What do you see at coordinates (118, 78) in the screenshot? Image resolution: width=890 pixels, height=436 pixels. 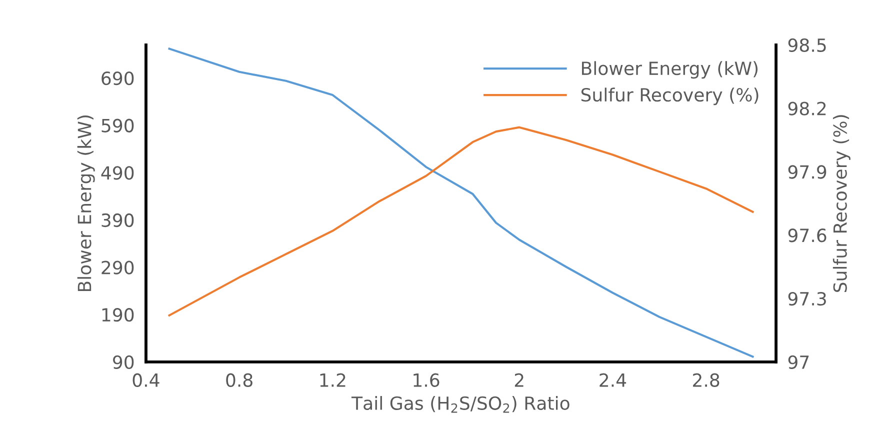 I see `y-tick-label: 690` at bounding box center [118, 78].